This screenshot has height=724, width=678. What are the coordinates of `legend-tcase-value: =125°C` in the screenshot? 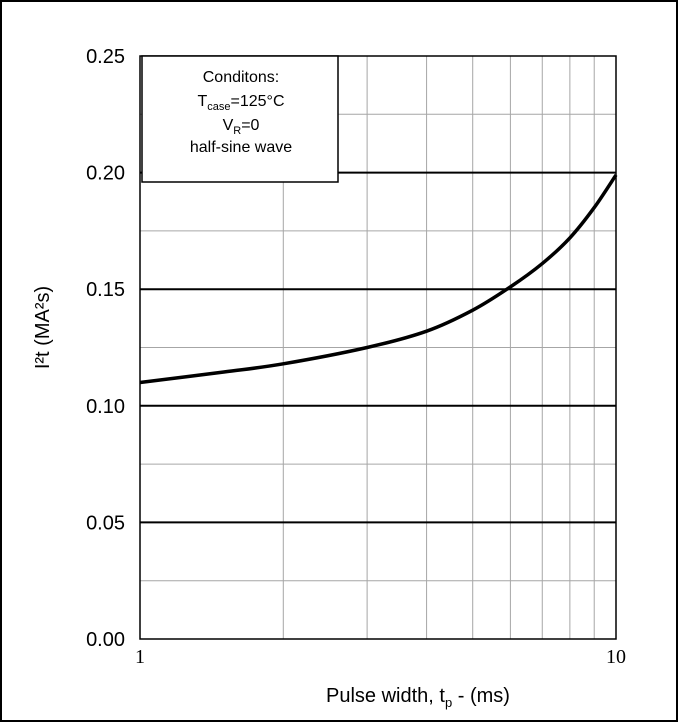 It's located at (258, 101).